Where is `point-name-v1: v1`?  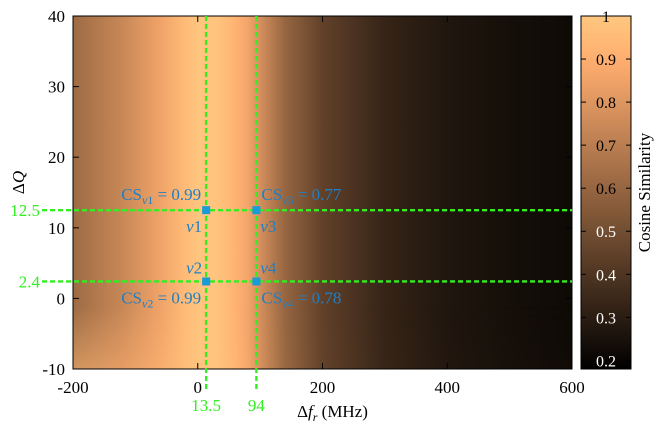
point-name-v1: v1 is located at coordinates (194, 226).